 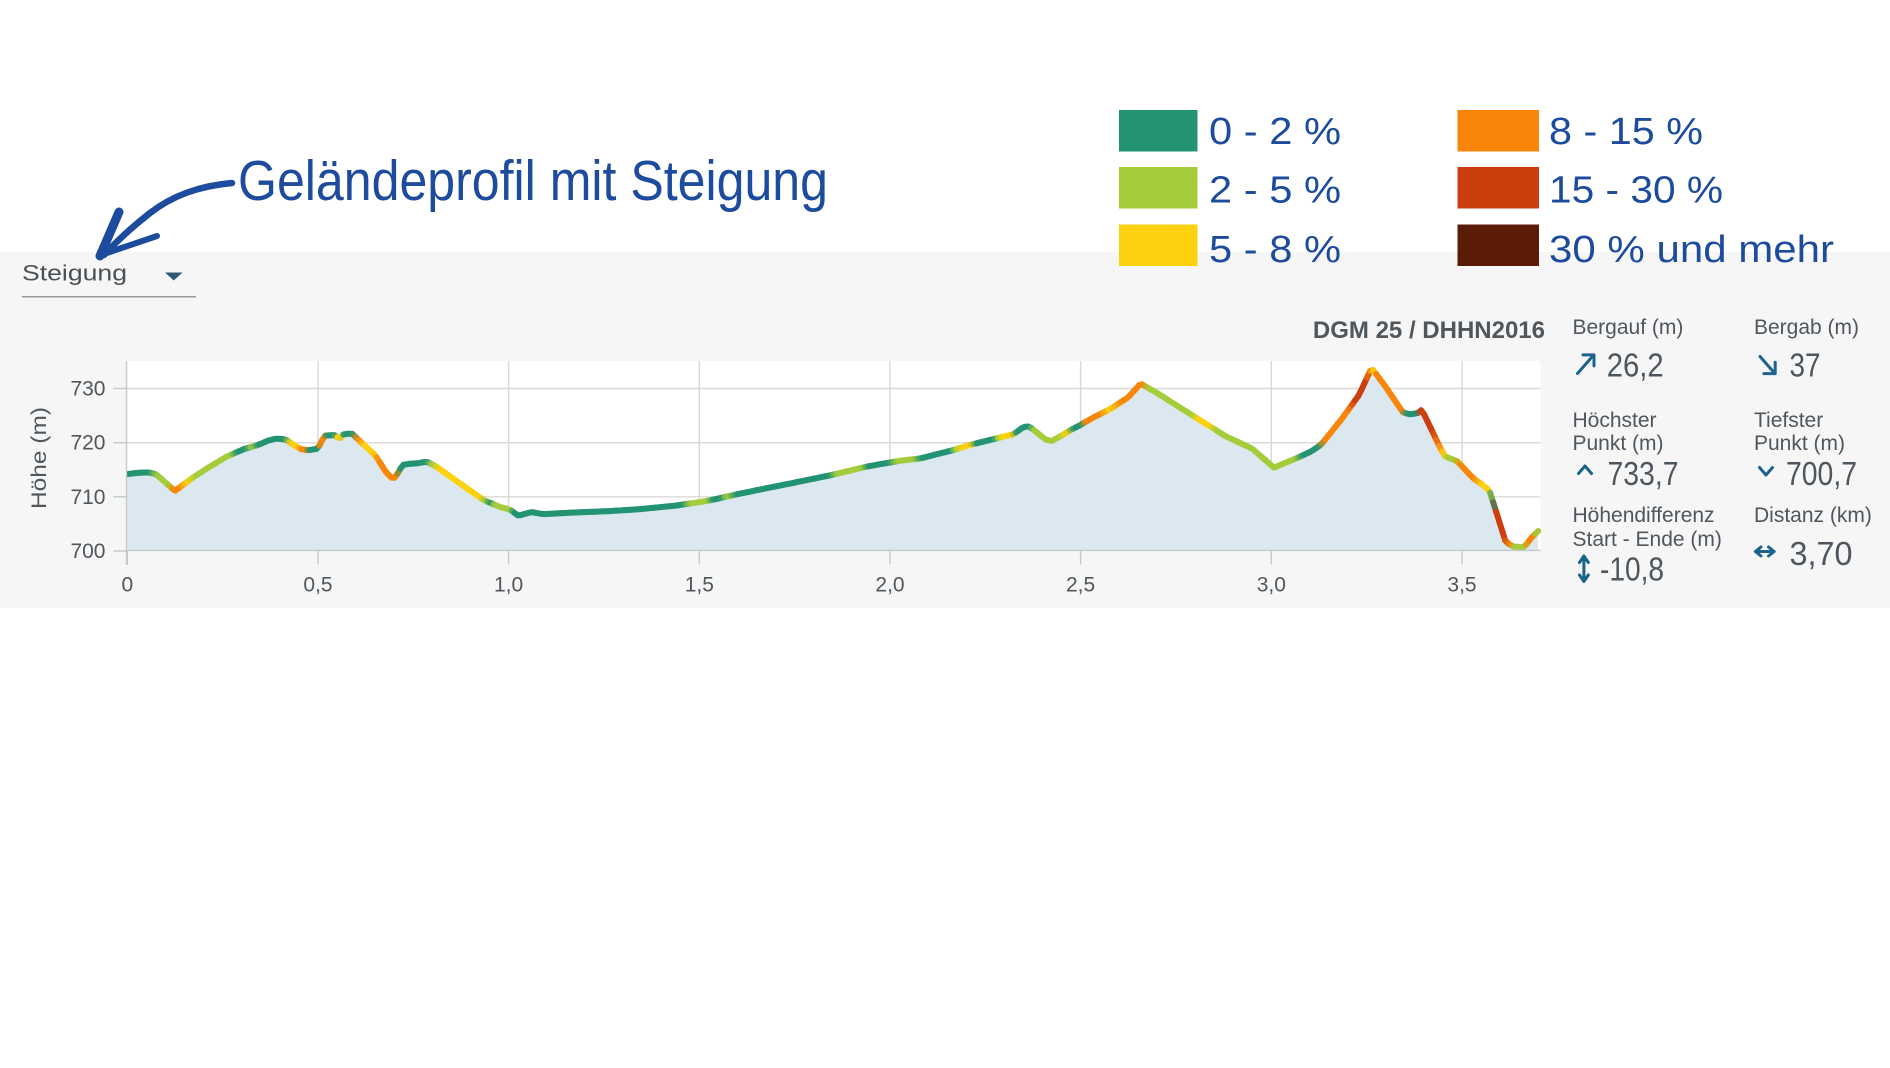 I want to click on svg-text: -10,8, so click(x=1632, y=568).